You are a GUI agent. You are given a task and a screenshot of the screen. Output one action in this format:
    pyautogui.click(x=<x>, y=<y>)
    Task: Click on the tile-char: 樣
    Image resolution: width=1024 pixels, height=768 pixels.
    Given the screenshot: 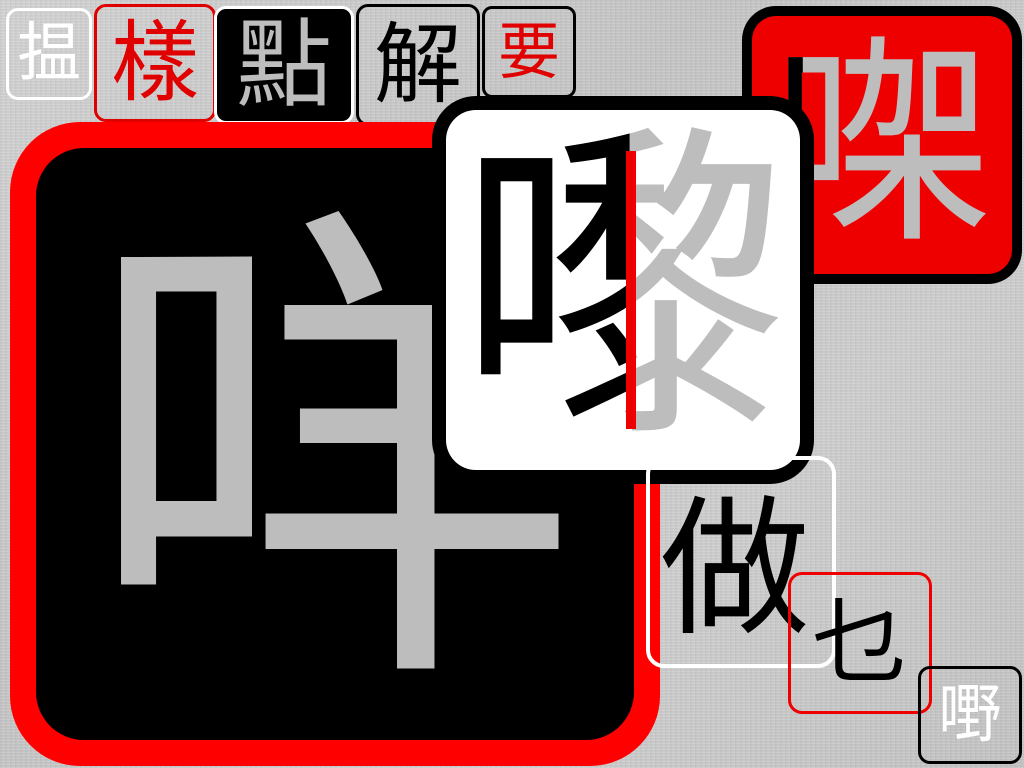 What is the action you would take?
    pyautogui.click(x=154, y=62)
    